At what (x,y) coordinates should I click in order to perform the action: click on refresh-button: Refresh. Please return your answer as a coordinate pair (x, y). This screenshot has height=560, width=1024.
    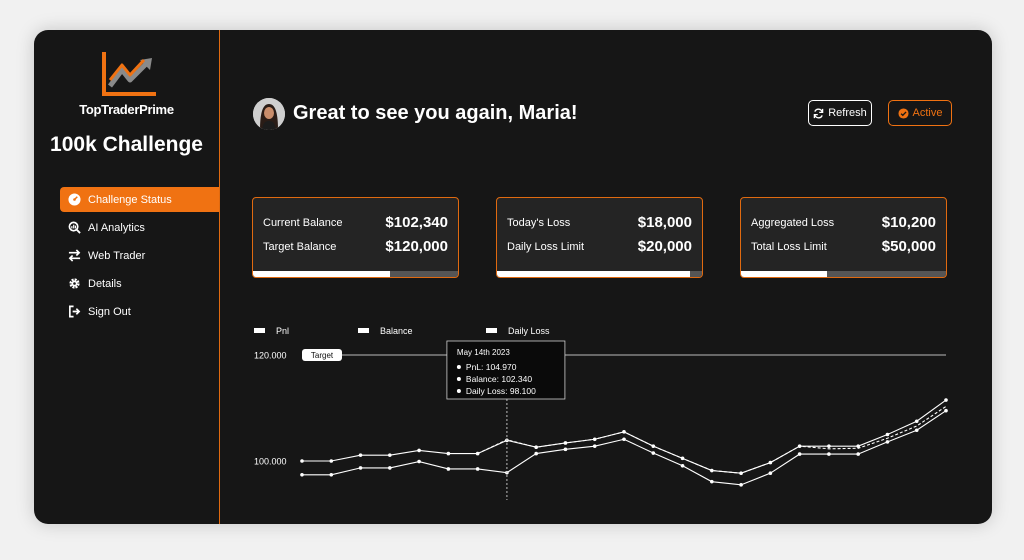
    Looking at the image, I should click on (840, 113).